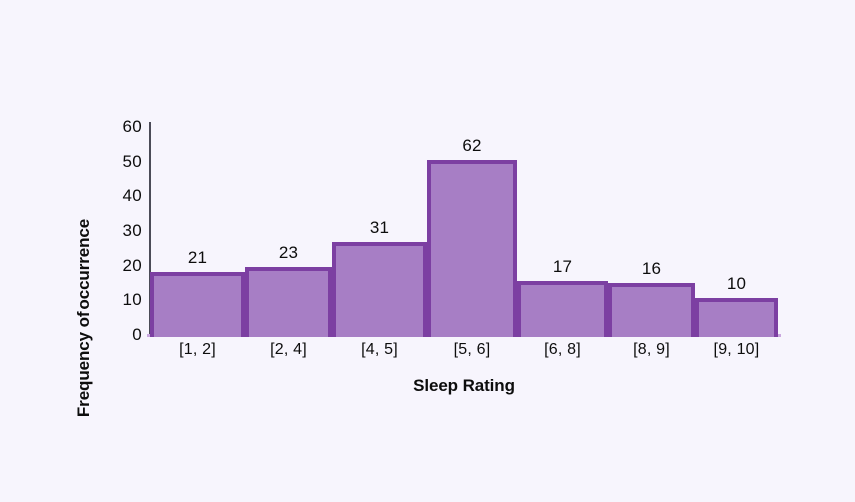  What do you see at coordinates (562, 266) in the screenshot?
I see `bar-value-label: 17` at bounding box center [562, 266].